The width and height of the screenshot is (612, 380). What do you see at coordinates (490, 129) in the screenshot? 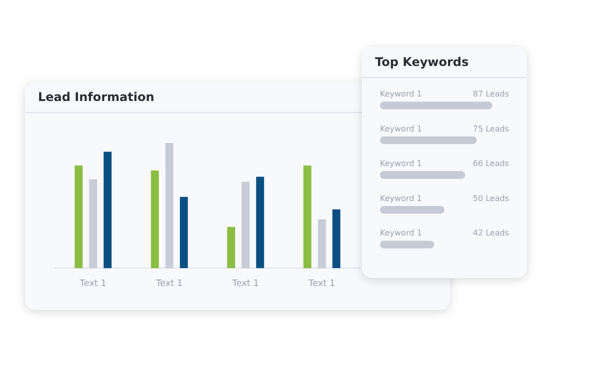
I see `data-label: 75 Leads` at bounding box center [490, 129].